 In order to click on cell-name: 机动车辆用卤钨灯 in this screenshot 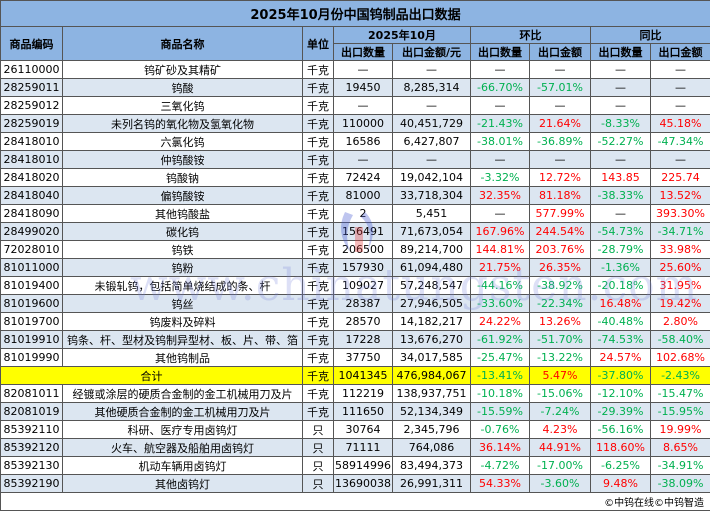, I will do `click(182, 465)`.